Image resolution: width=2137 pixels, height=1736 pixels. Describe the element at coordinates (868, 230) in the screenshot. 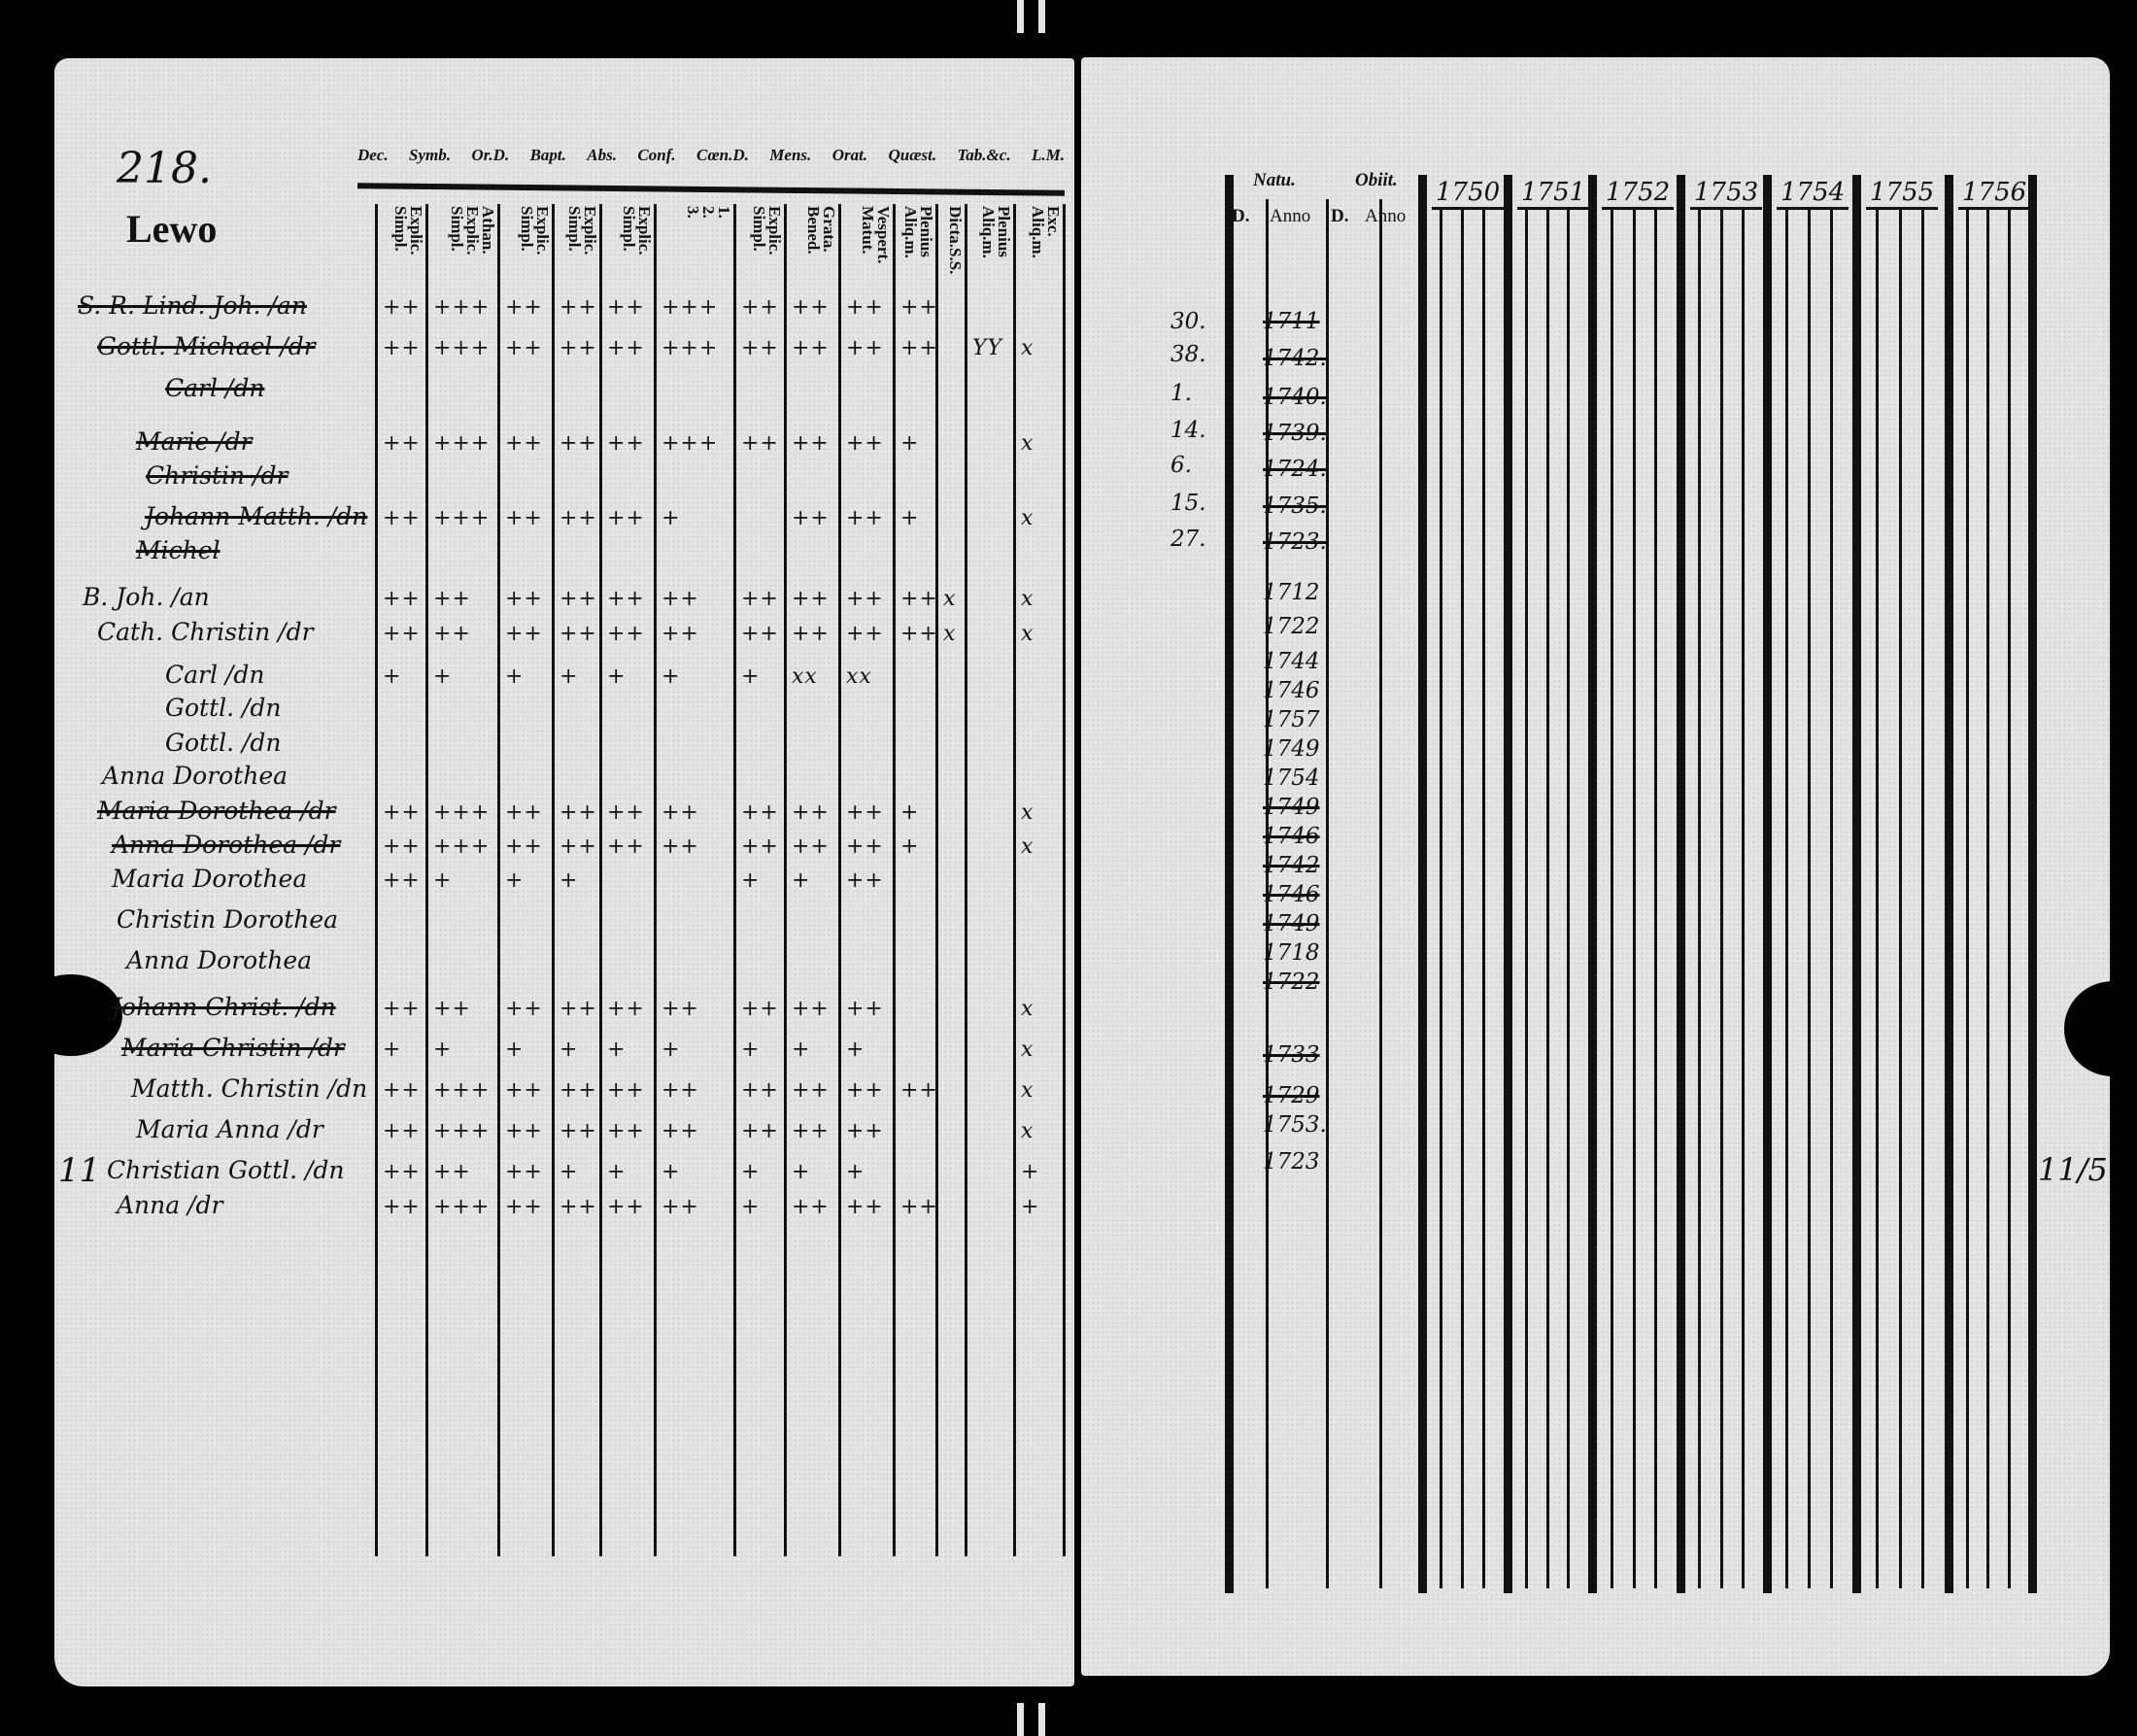

I see `column-header-label: Matut.` at that location.